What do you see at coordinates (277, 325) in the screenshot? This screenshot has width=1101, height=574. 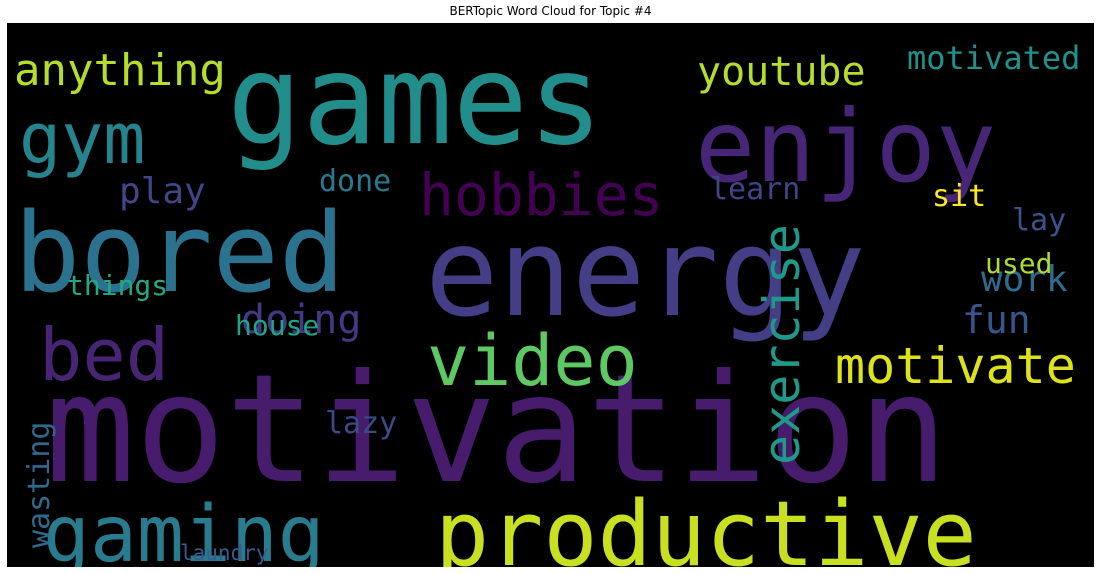 I see `word-house: house` at bounding box center [277, 325].